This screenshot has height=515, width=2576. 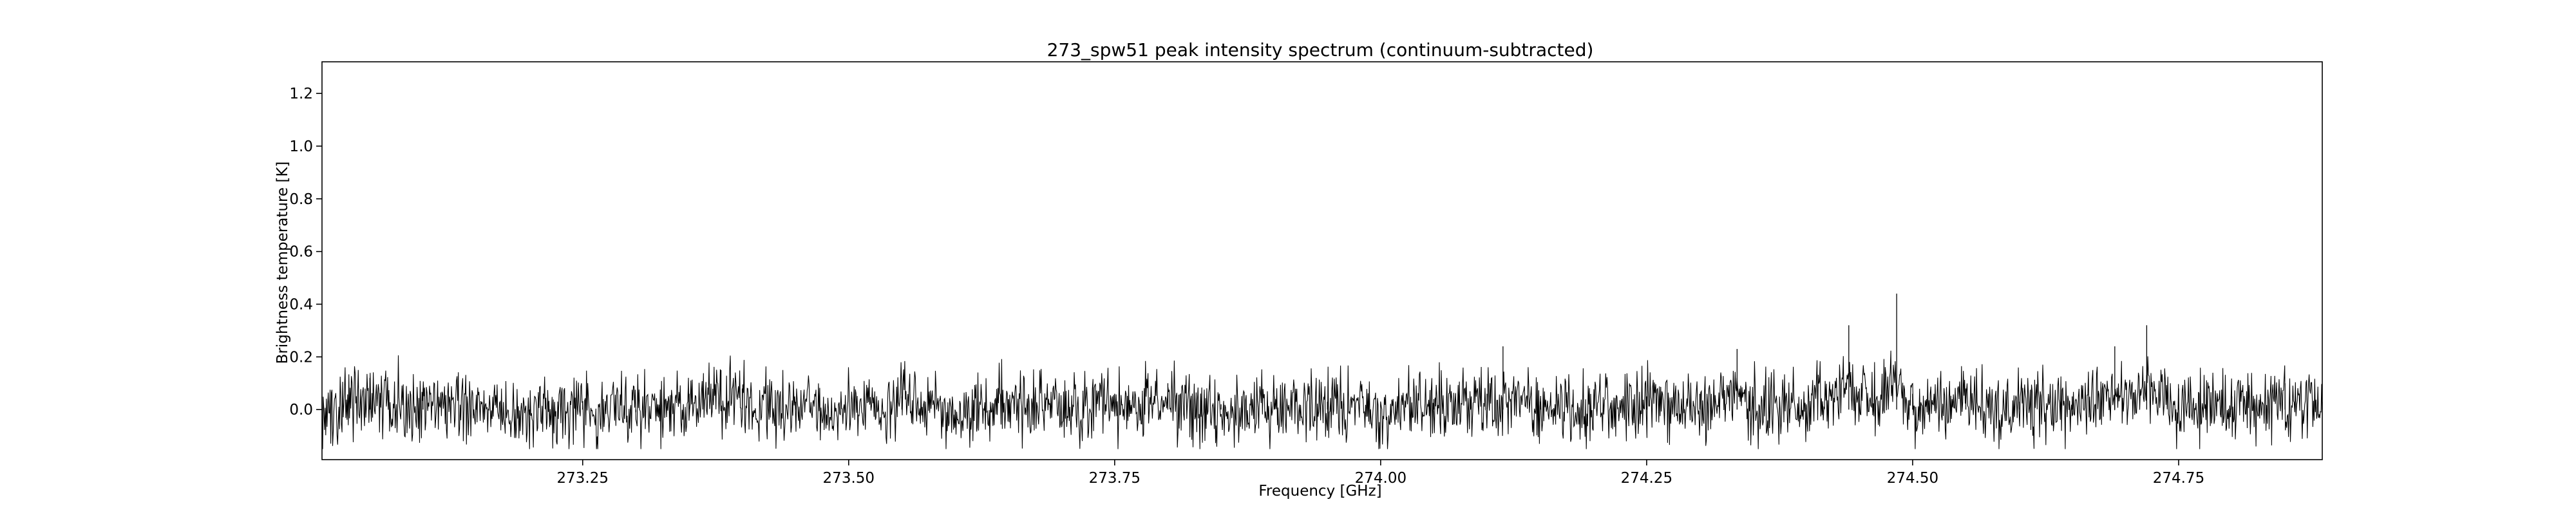 What do you see at coordinates (1646, 478) in the screenshot?
I see `x-tick-label: 274.25` at bounding box center [1646, 478].